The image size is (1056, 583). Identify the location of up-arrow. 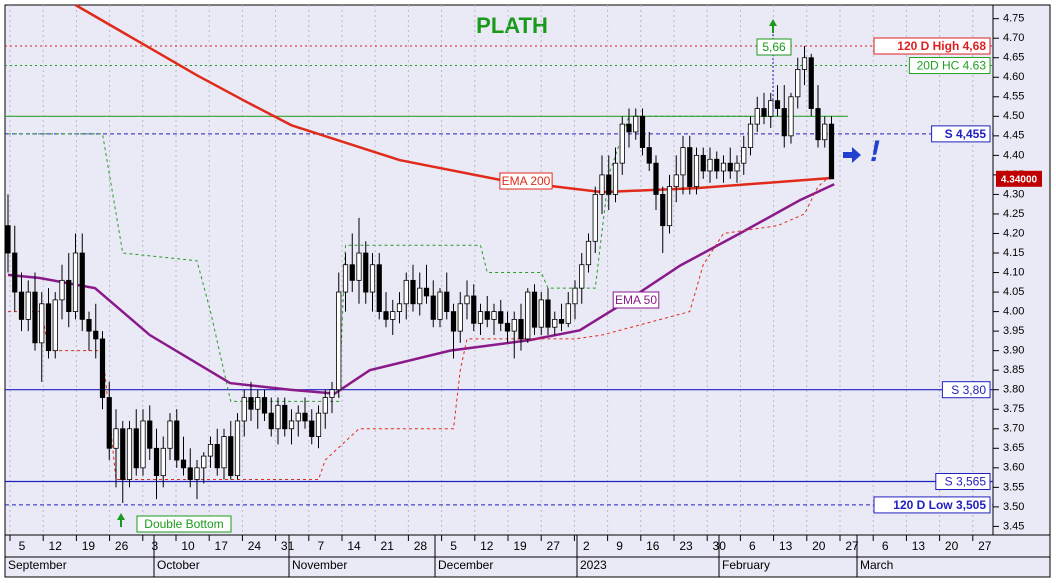
(121, 520).